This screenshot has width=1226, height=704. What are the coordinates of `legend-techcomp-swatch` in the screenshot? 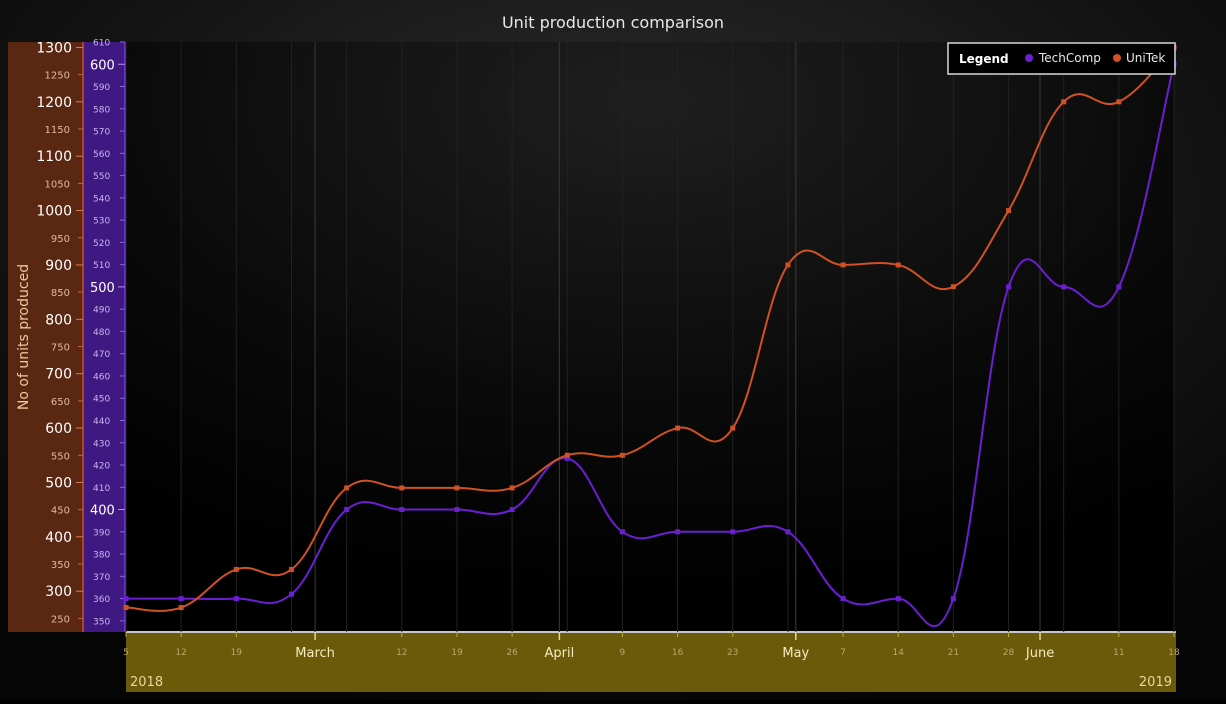 It's located at (1029, 58).